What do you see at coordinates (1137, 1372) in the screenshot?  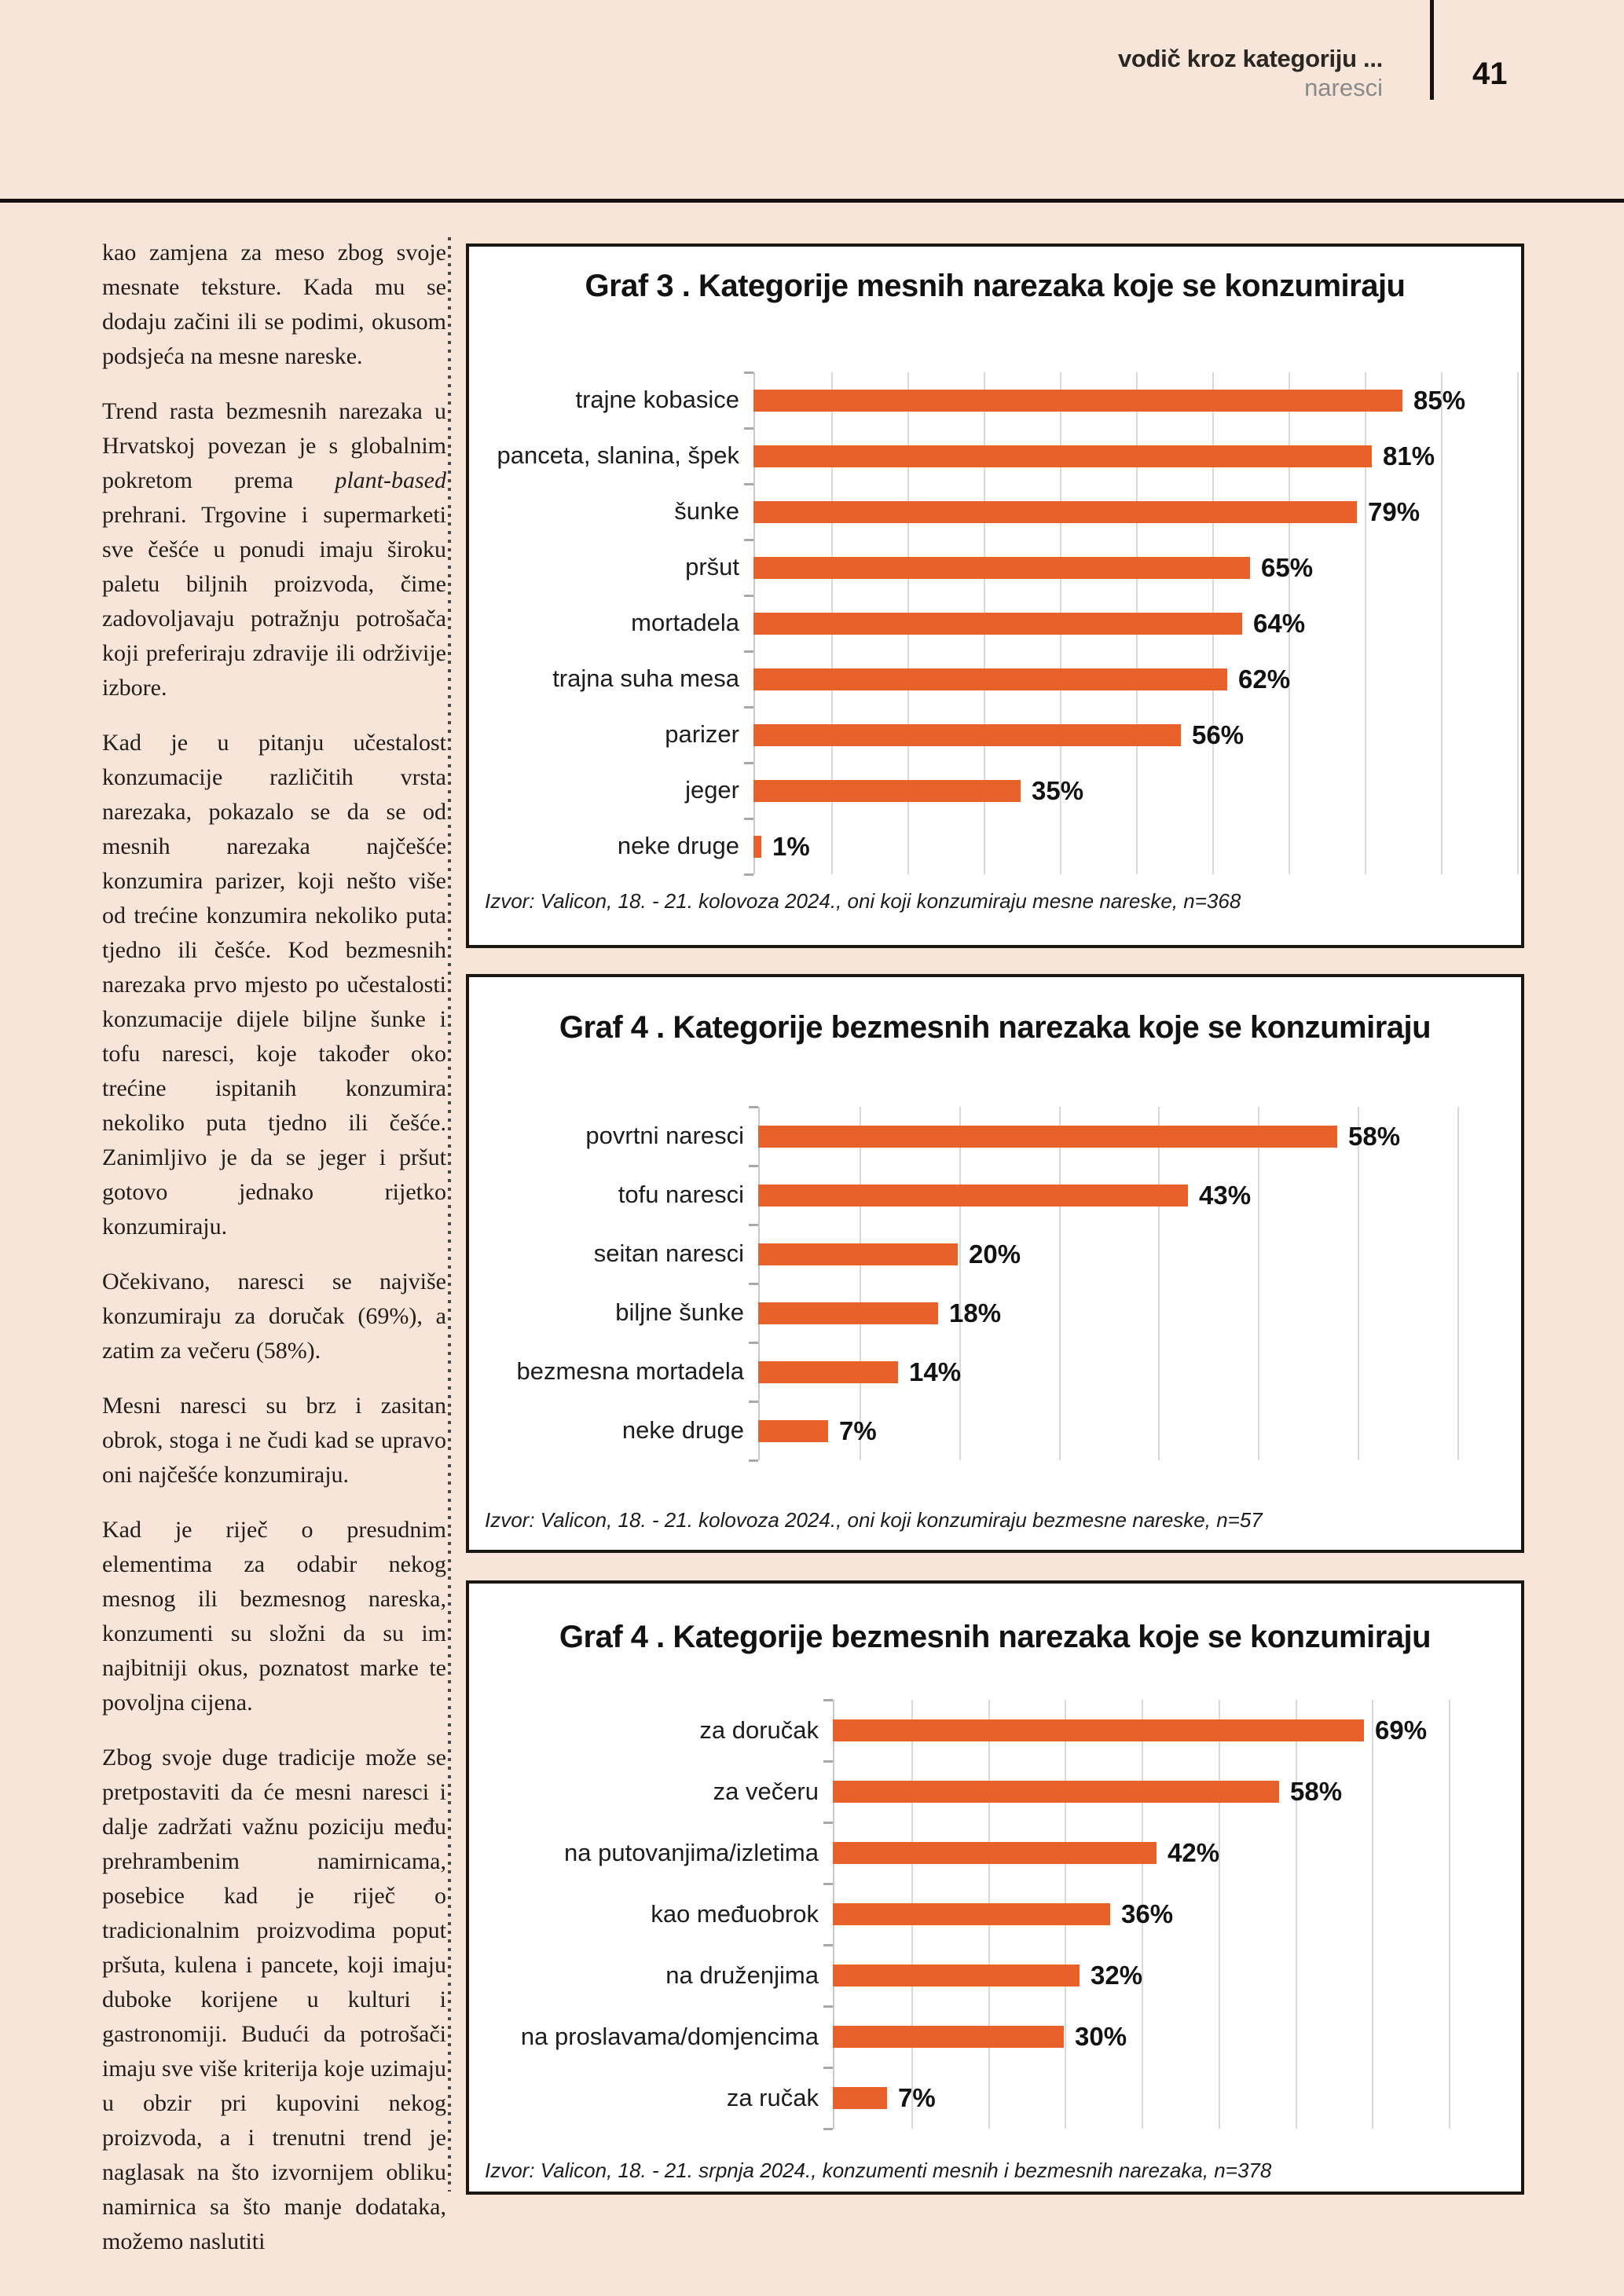 I see `bar-track: 14%` at bounding box center [1137, 1372].